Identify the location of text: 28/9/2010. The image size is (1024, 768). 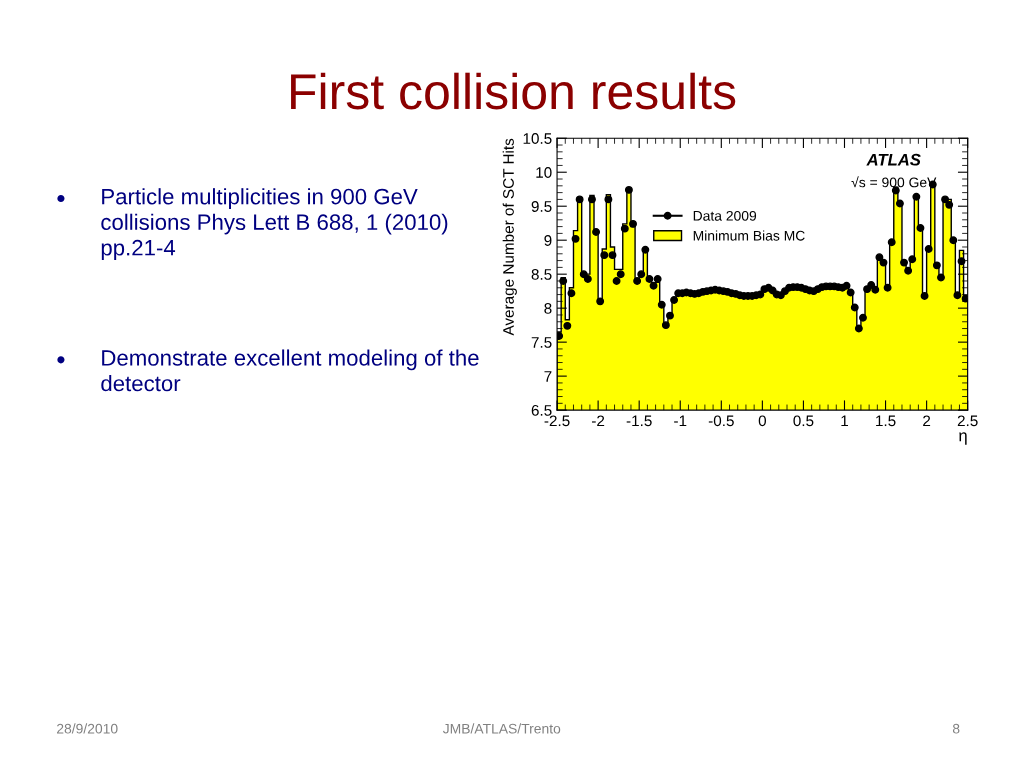
(87, 728).